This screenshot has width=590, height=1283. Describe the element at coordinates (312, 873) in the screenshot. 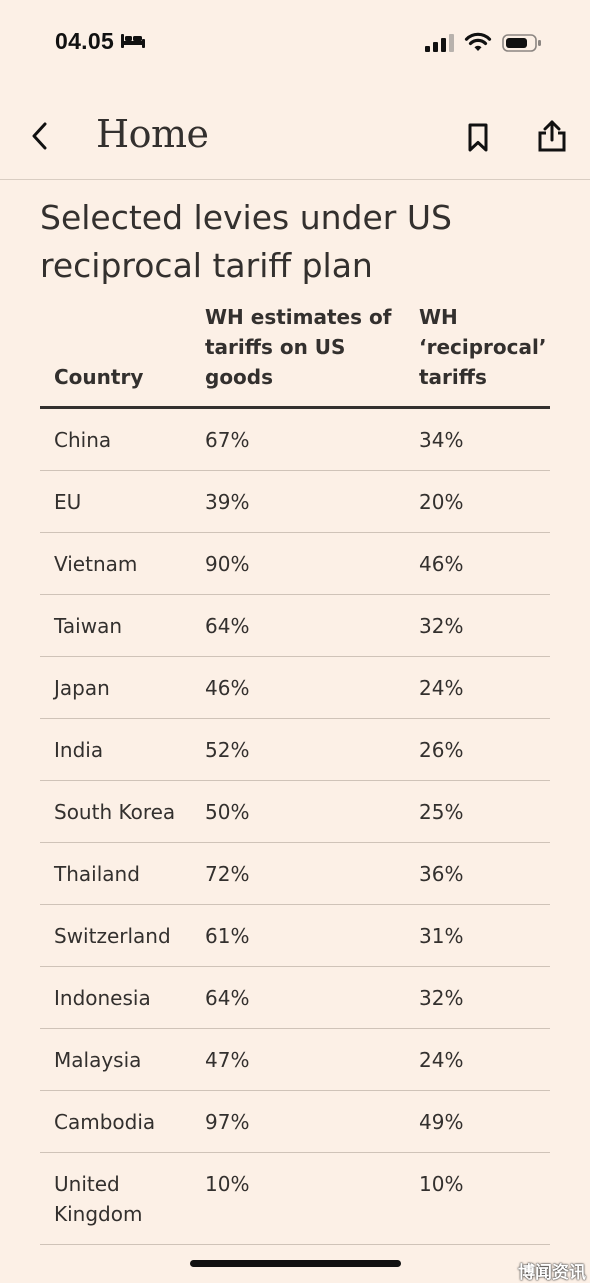

I see `cell-wh-estimate: 72%` at that location.